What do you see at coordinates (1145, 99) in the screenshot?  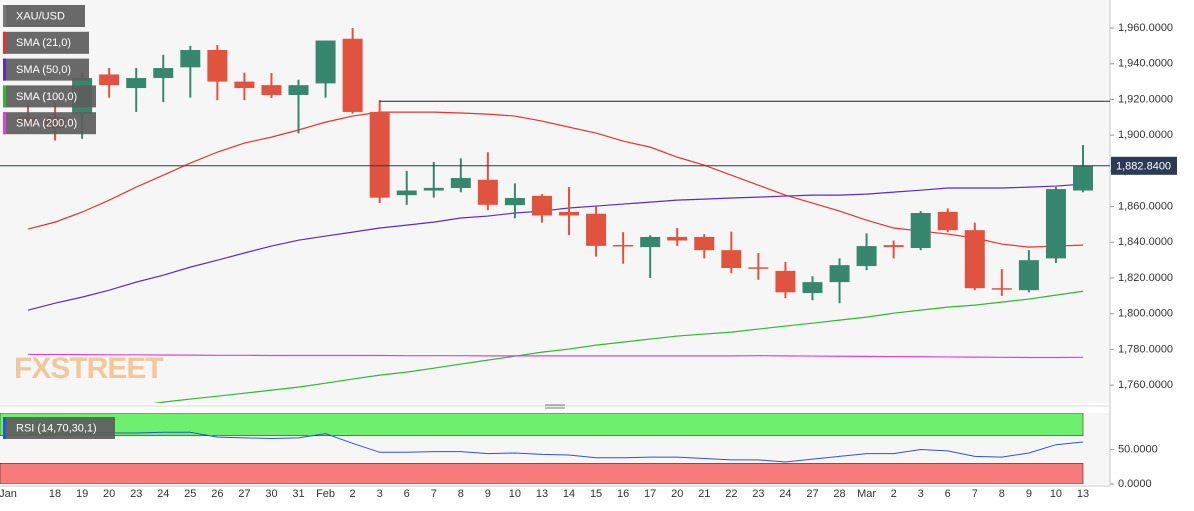 I see `y-tick-label: 1,920.0000` at bounding box center [1145, 99].